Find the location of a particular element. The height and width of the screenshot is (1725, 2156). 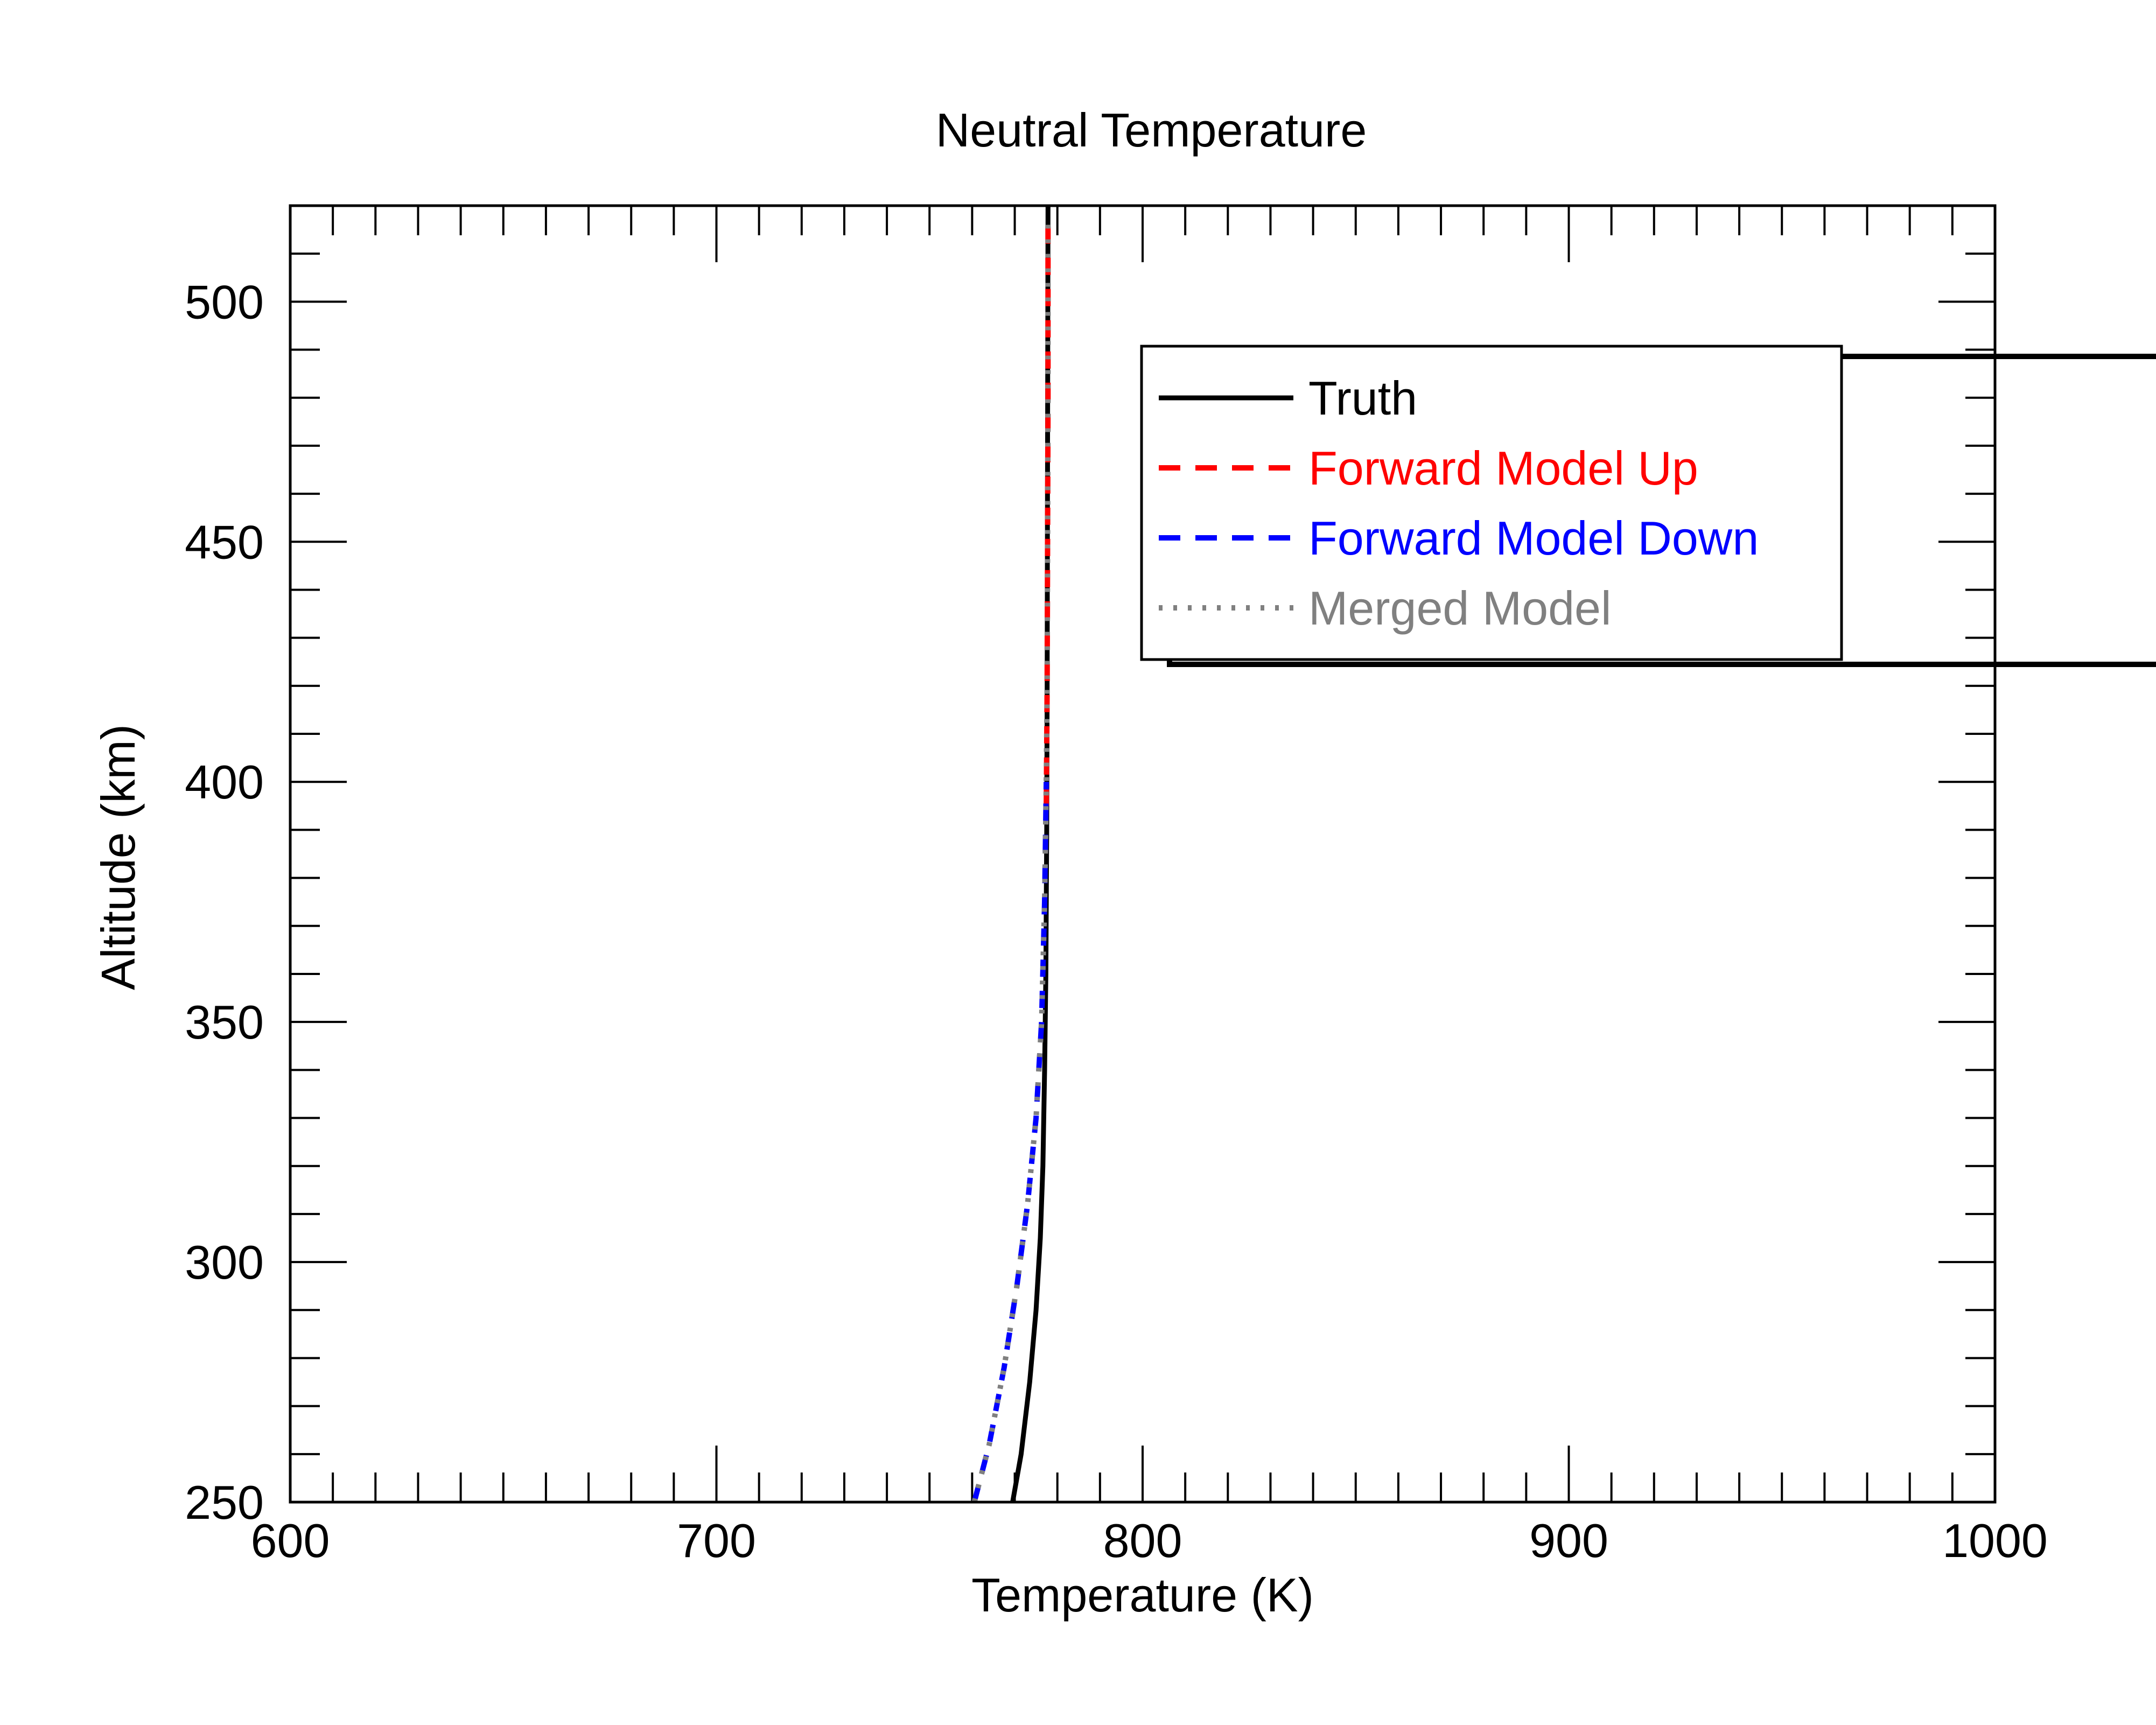

chart-title: Neutral Temperature is located at coordinates (1151, 130).